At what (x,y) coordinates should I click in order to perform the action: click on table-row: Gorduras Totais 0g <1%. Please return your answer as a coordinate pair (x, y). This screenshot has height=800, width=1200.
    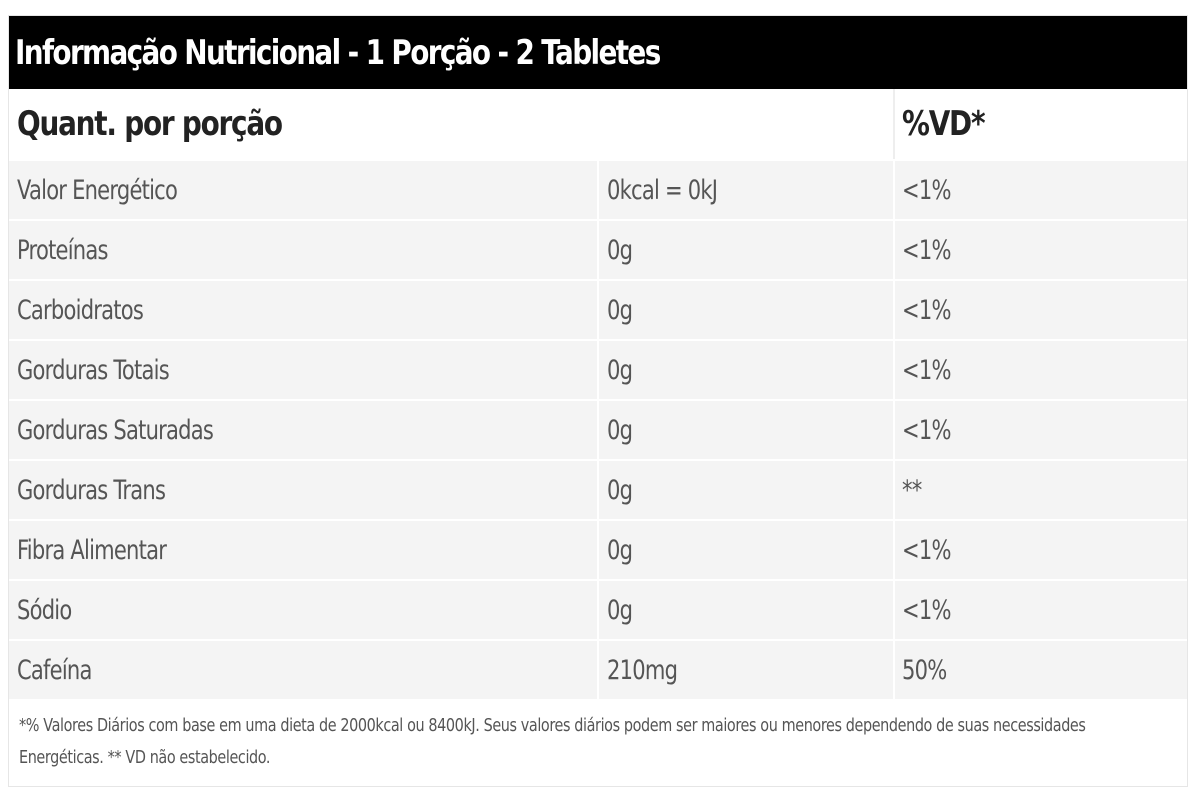
    Looking at the image, I should click on (598, 370).